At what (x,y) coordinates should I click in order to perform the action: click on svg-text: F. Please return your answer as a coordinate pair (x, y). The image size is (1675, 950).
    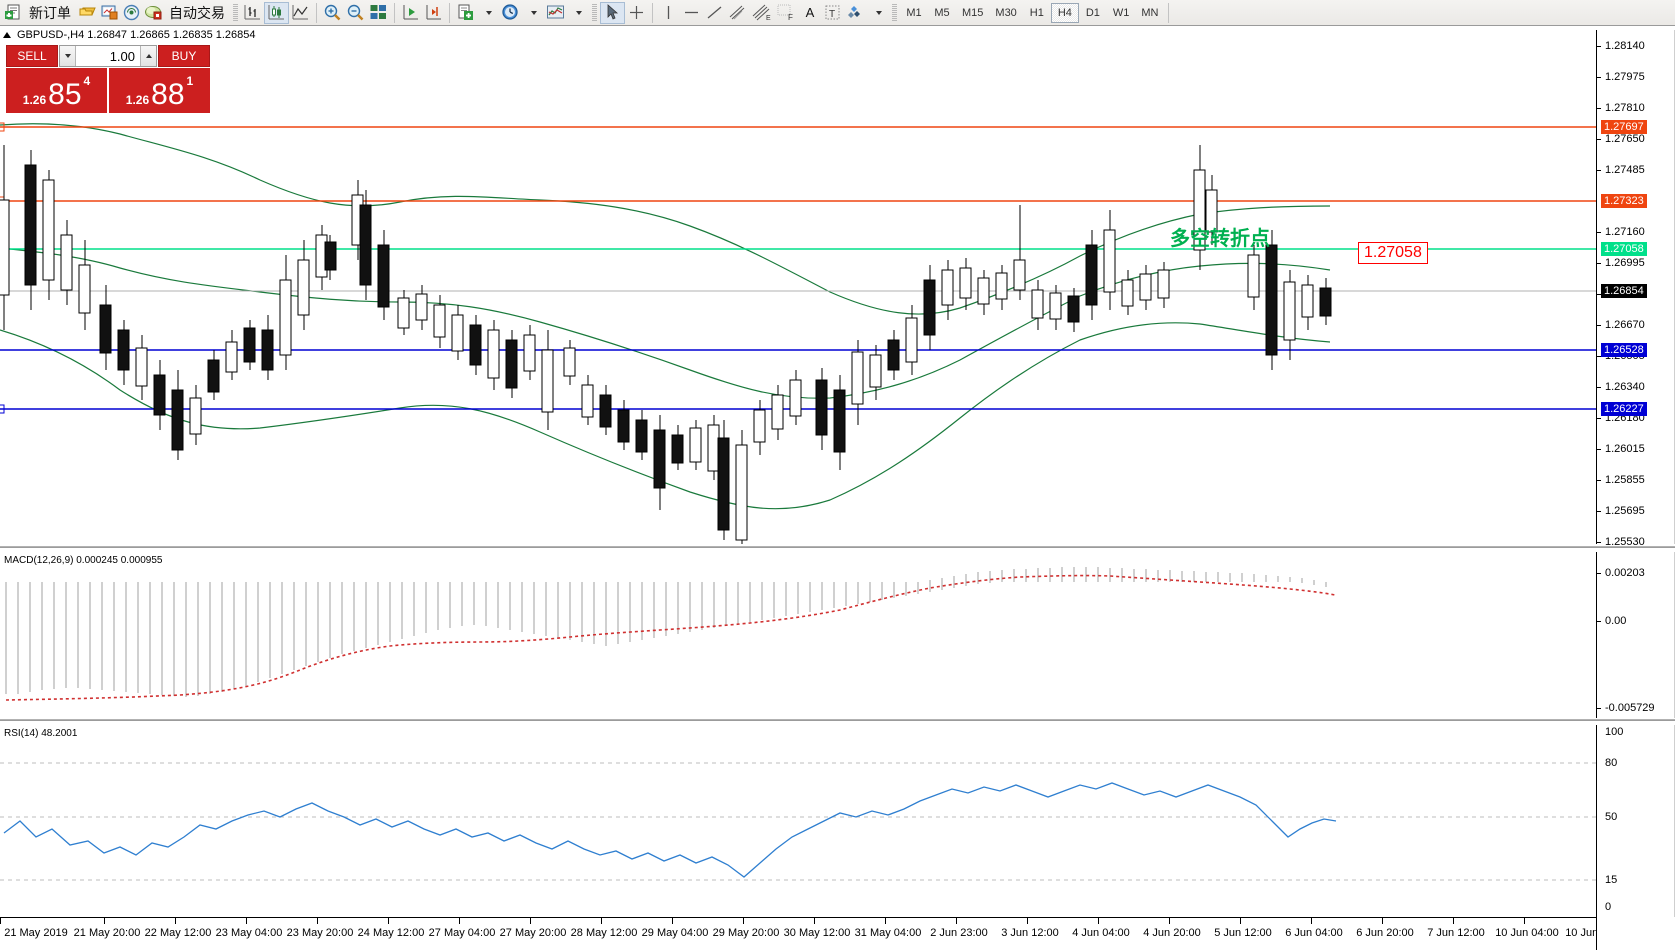
    Looking at the image, I should click on (790, 17).